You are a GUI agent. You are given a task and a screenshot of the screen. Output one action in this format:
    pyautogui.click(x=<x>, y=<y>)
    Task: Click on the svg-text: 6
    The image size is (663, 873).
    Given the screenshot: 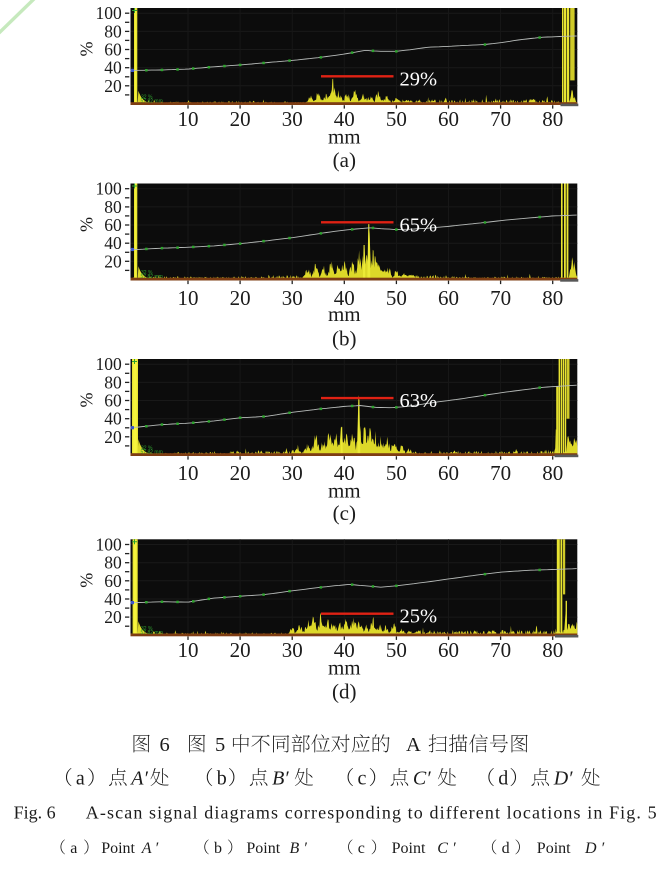 What is the action you would take?
    pyautogui.click(x=165, y=745)
    